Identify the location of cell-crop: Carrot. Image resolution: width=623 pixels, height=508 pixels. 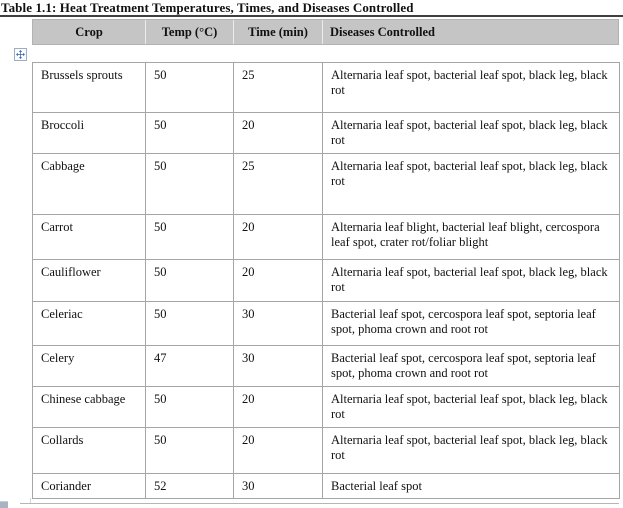
(89, 237).